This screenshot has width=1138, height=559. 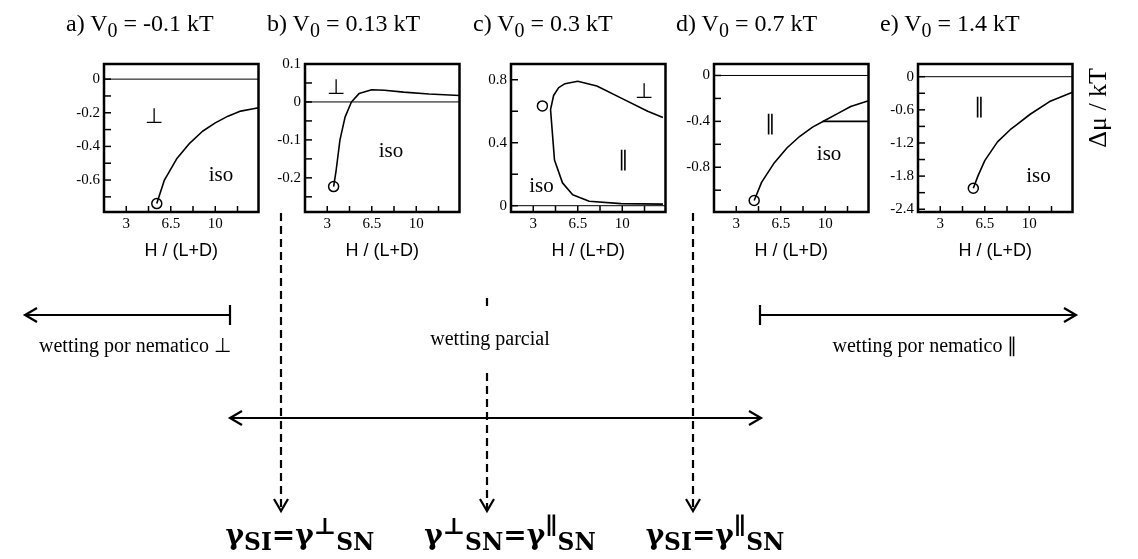 What do you see at coordinates (291, 62) in the screenshot?
I see `y-tick-label: 0.1` at bounding box center [291, 62].